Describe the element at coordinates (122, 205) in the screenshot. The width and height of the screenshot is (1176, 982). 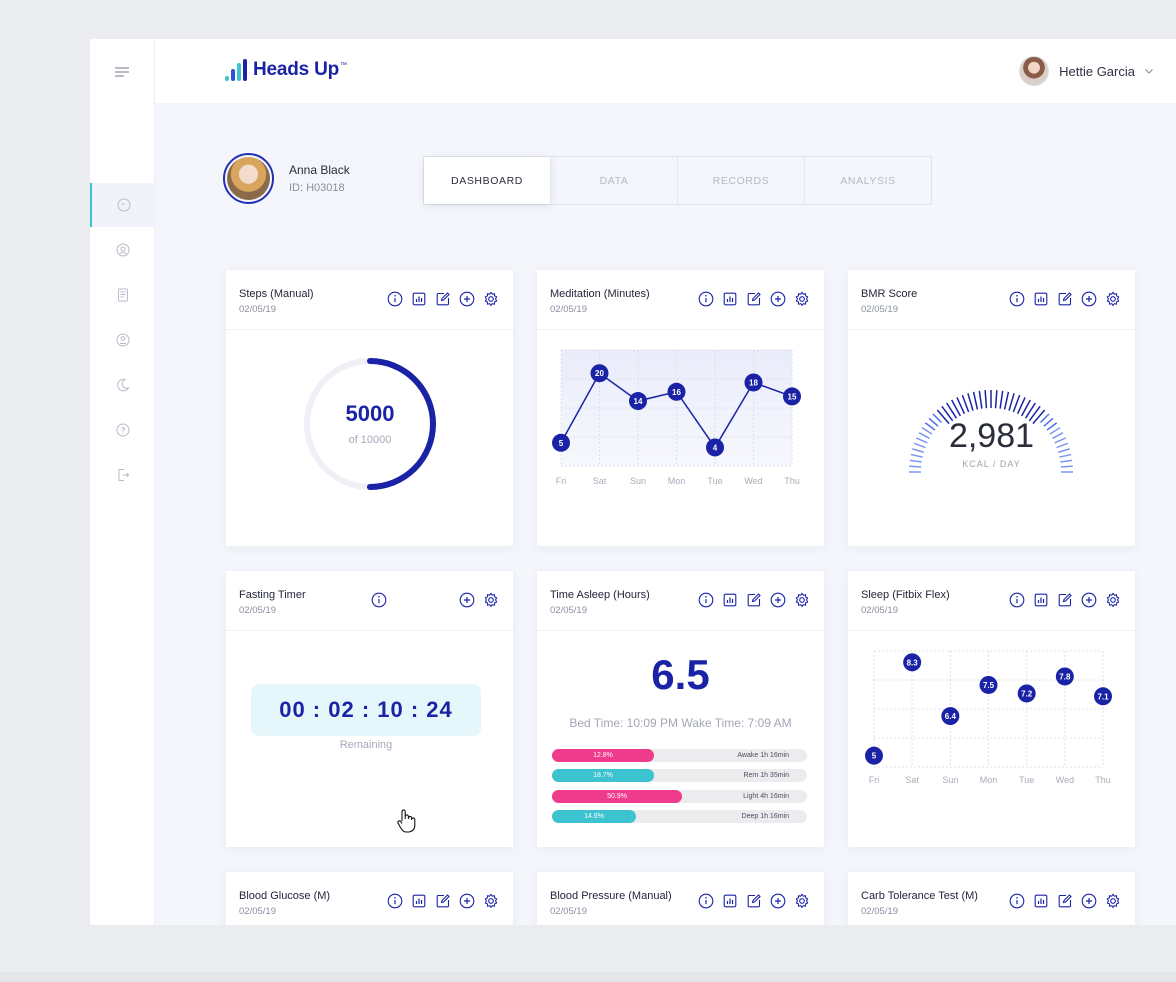
I see `nav-dashboard` at that location.